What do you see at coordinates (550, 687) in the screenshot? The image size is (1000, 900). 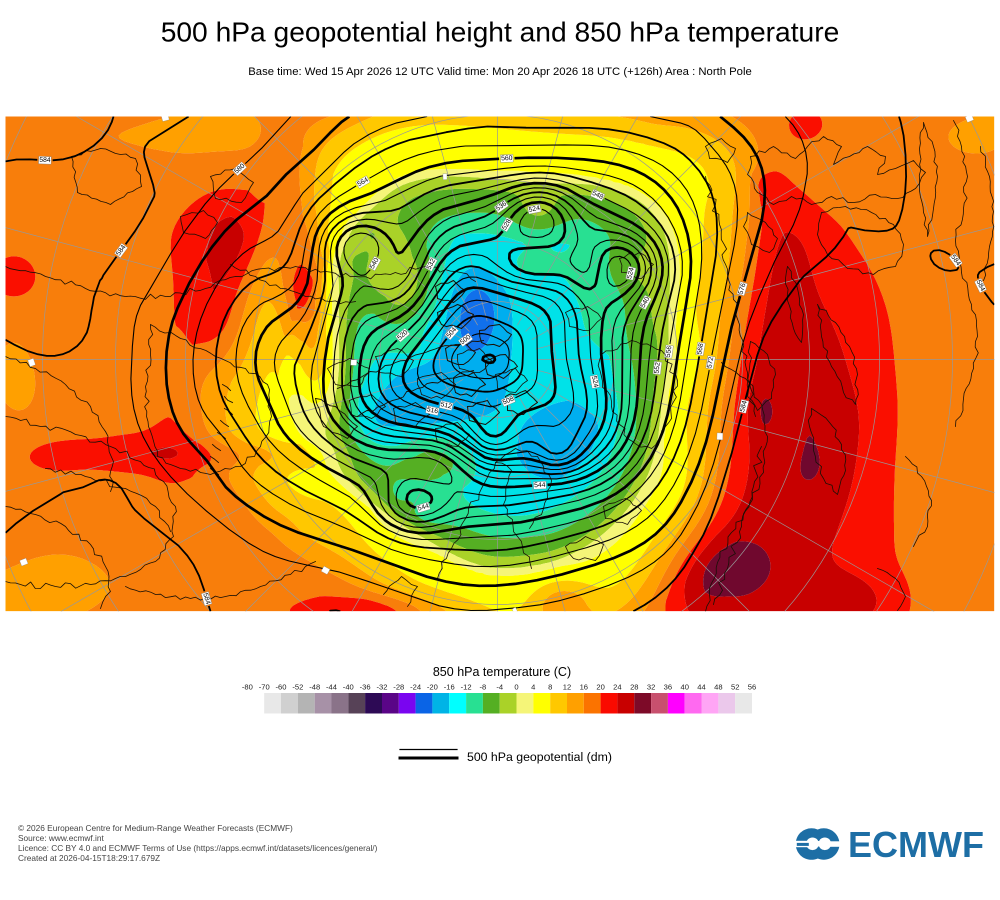 I see `svg-text: 8` at bounding box center [550, 687].